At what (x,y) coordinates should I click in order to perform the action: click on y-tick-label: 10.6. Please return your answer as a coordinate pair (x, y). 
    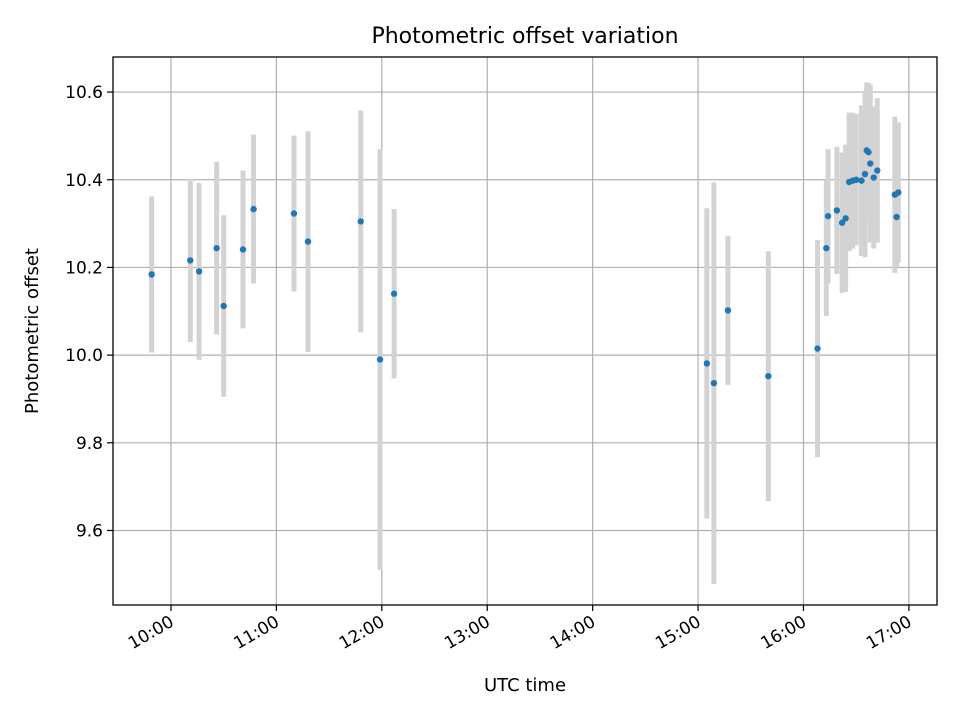
    Looking at the image, I should click on (84, 93).